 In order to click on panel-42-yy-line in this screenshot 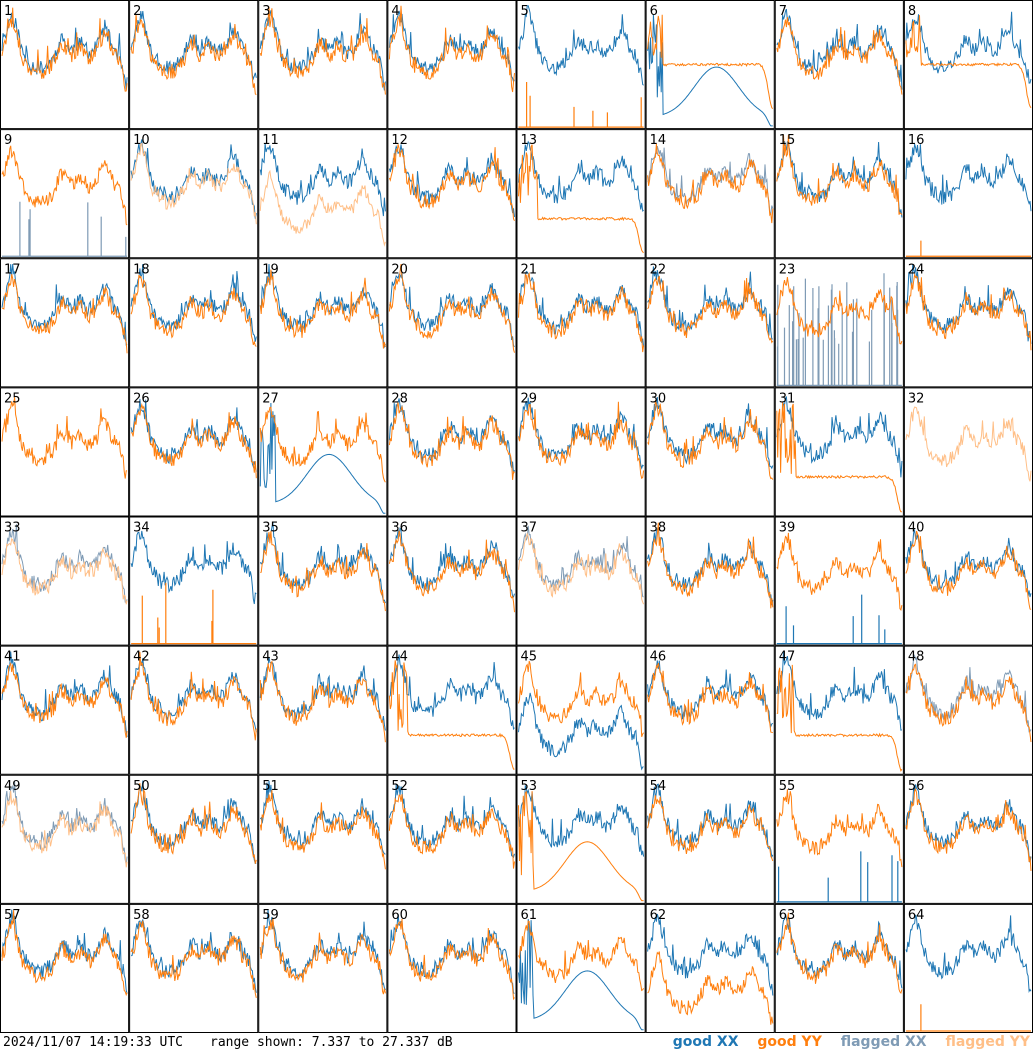, I will do `click(193, 696)`.